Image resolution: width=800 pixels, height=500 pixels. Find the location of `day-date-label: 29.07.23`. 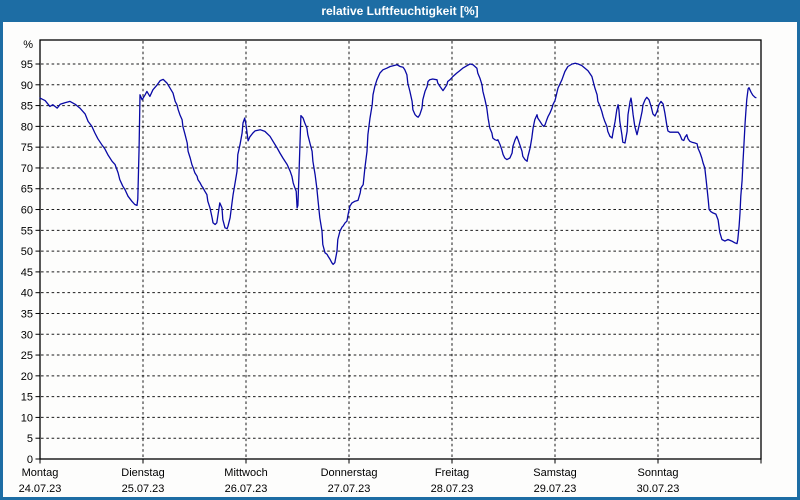

day-date-label: 29.07.23 is located at coordinates (555, 489).